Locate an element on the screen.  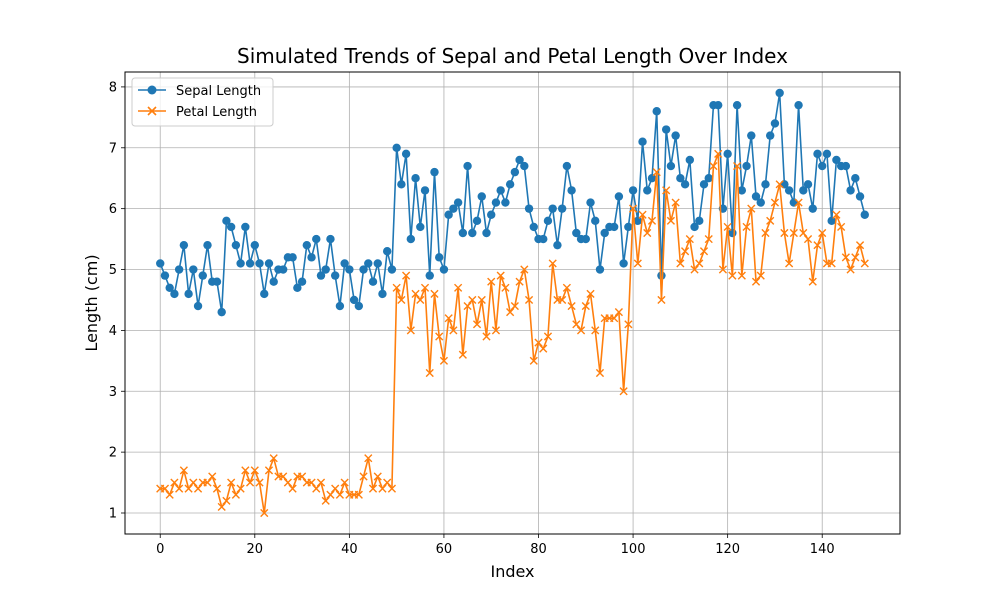
y-tick-label: 6 is located at coordinates (113, 209).